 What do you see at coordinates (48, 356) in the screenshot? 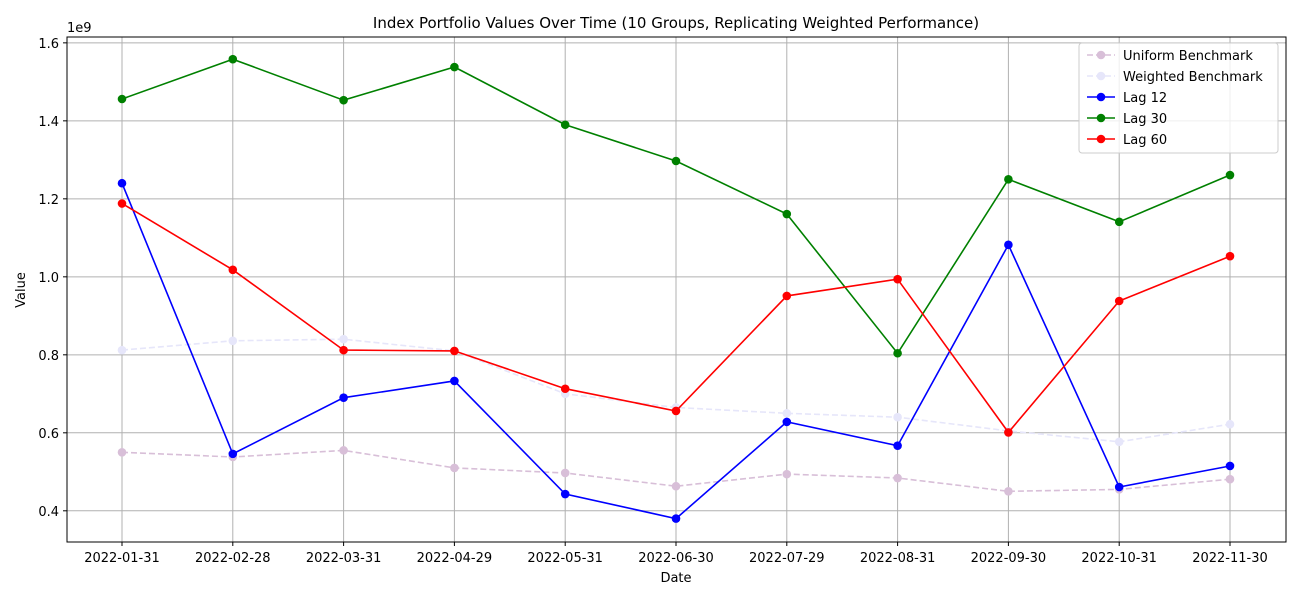
I see `y-tick-label: 0.8` at bounding box center [48, 356].